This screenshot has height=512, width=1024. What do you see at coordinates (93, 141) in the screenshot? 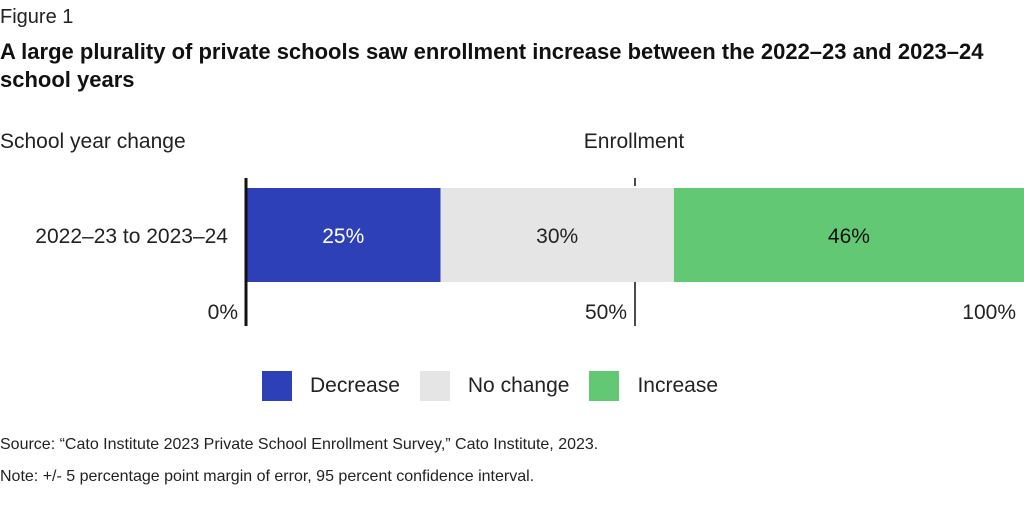
I see `y-axis-label: School year change` at bounding box center [93, 141].